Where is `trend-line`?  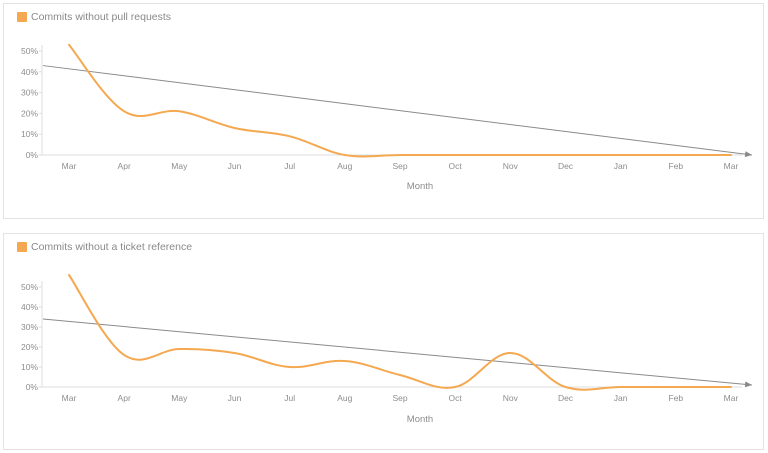 trend-line is located at coordinates (397, 353).